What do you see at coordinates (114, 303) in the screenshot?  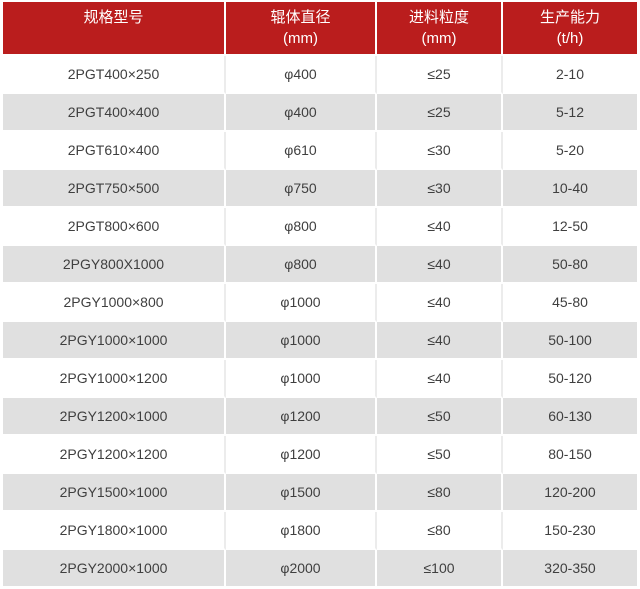 I see `cell-model: 2PGY1000×800` at bounding box center [114, 303].